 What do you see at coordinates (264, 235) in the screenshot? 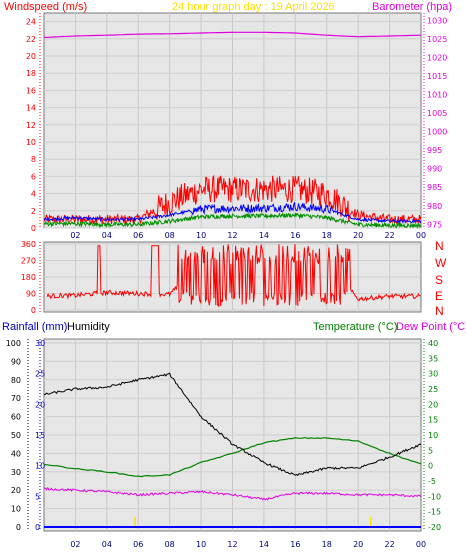
I see `x-tick-top-14: 14` at bounding box center [264, 235].